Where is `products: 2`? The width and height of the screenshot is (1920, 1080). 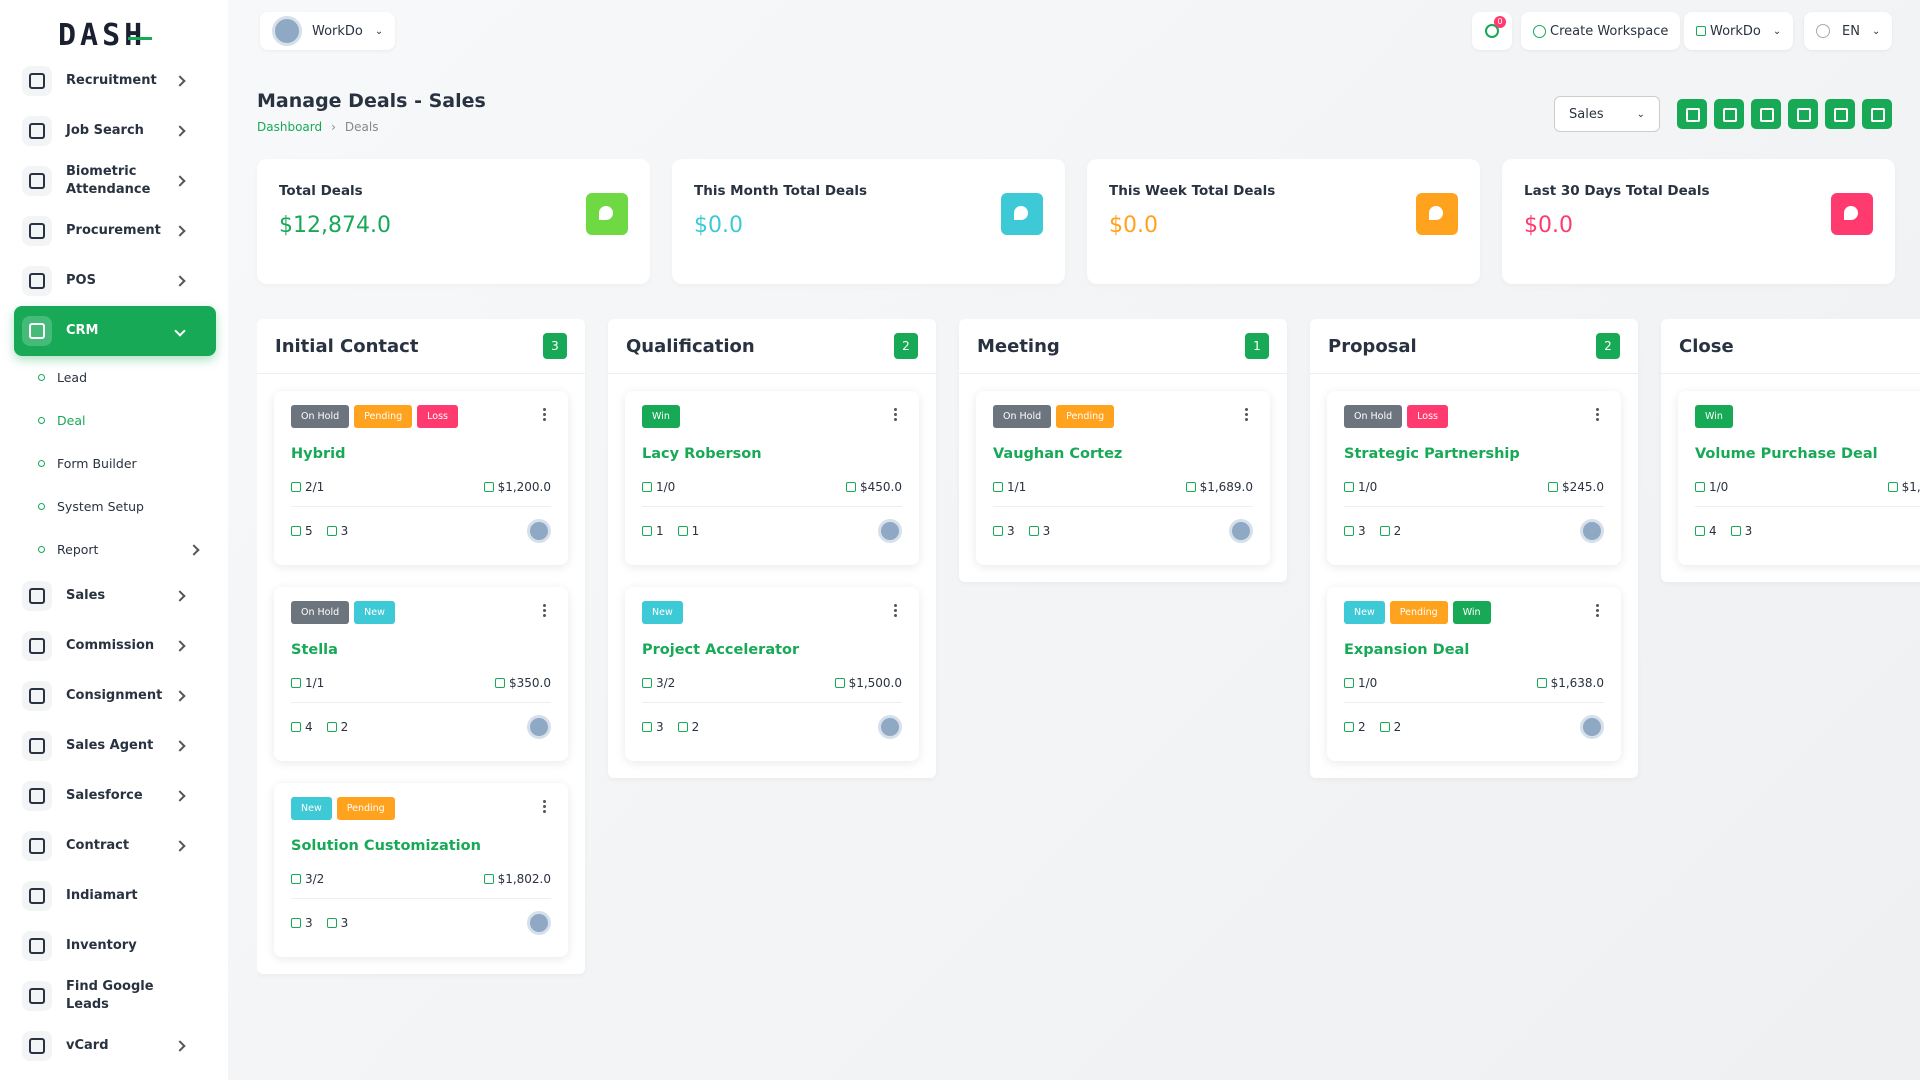 products: 2 is located at coordinates (1355, 727).